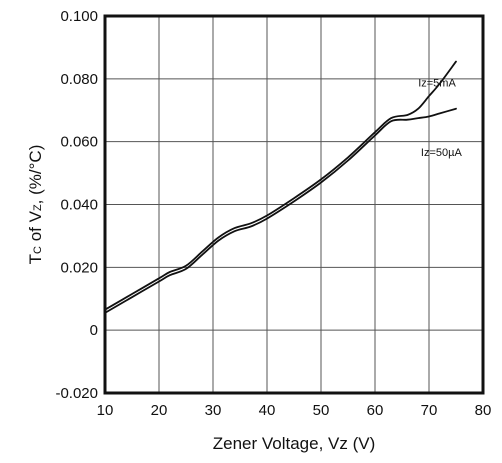  What do you see at coordinates (437, 84) in the screenshot?
I see `series-annotation: Iz=5mA` at bounding box center [437, 84].